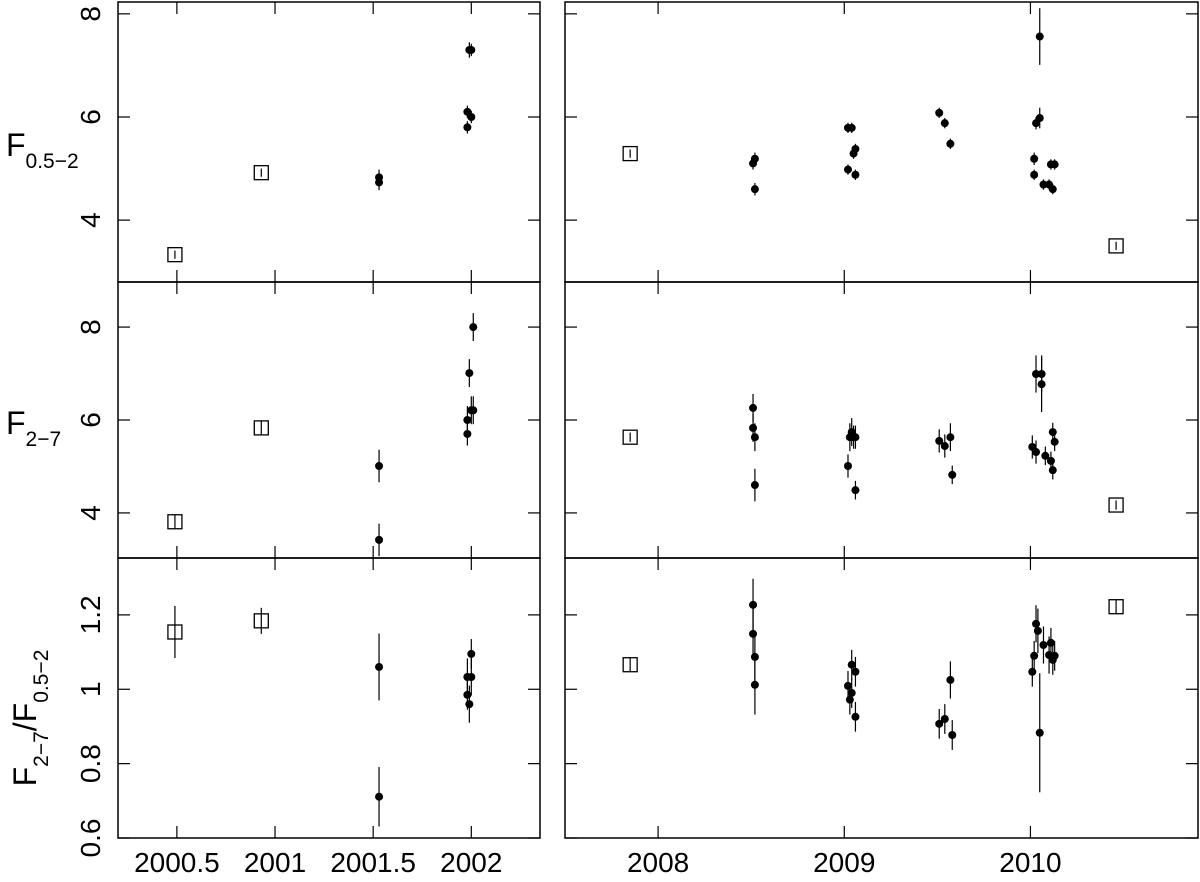 This screenshot has height=882, width=1200. Describe the element at coordinates (273, 420) in the screenshot. I see `panel: 4 6 8 F2−7` at that location.